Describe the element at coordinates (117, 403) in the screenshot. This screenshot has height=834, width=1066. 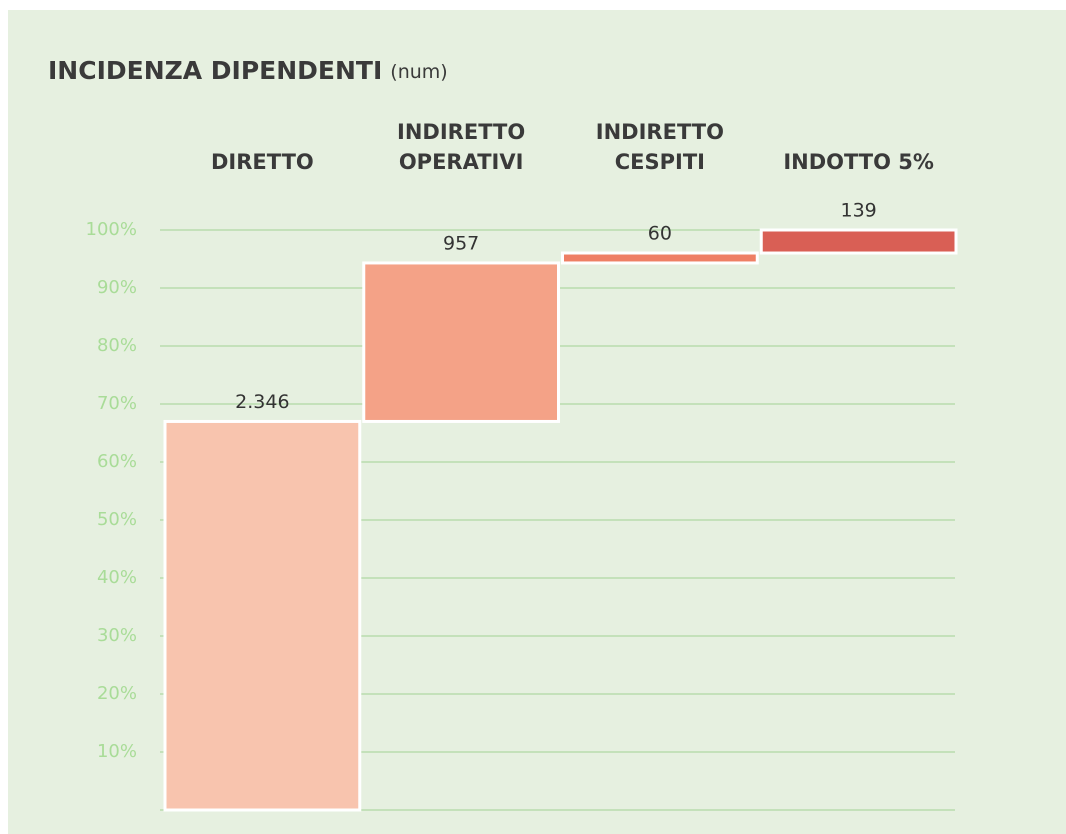
I see `y-tick-label: 70%` at that location.